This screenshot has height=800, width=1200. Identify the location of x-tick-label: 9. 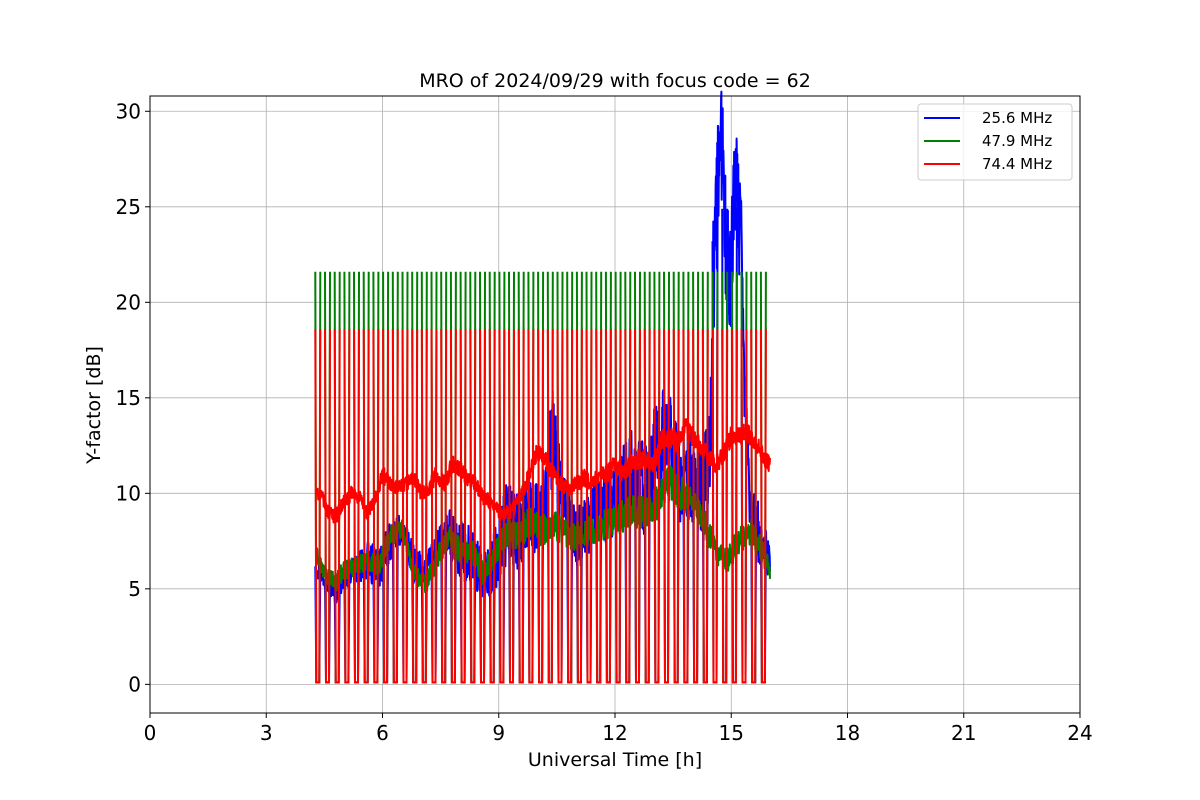
(498, 733).